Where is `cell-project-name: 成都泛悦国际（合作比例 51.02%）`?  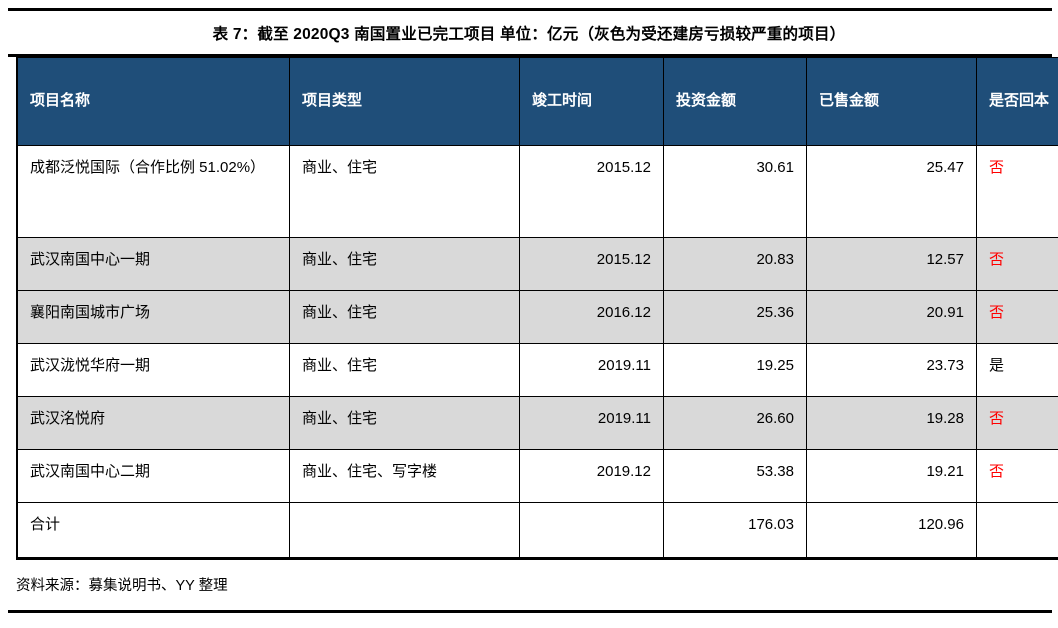 cell-project-name: 成都泛悦国际（合作比例 51.02%） is located at coordinates (153, 192).